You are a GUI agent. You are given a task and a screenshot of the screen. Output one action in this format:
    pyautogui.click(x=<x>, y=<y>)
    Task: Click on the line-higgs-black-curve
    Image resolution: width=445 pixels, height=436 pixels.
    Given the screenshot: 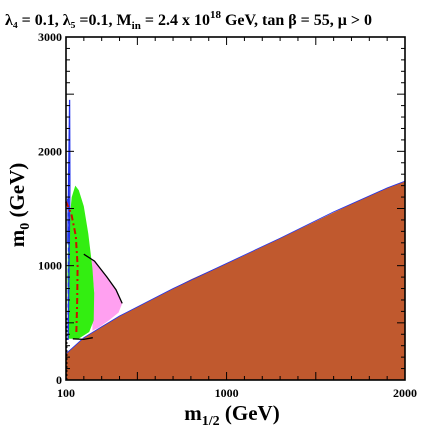 What is the action you would take?
    pyautogui.click(x=103, y=278)
    